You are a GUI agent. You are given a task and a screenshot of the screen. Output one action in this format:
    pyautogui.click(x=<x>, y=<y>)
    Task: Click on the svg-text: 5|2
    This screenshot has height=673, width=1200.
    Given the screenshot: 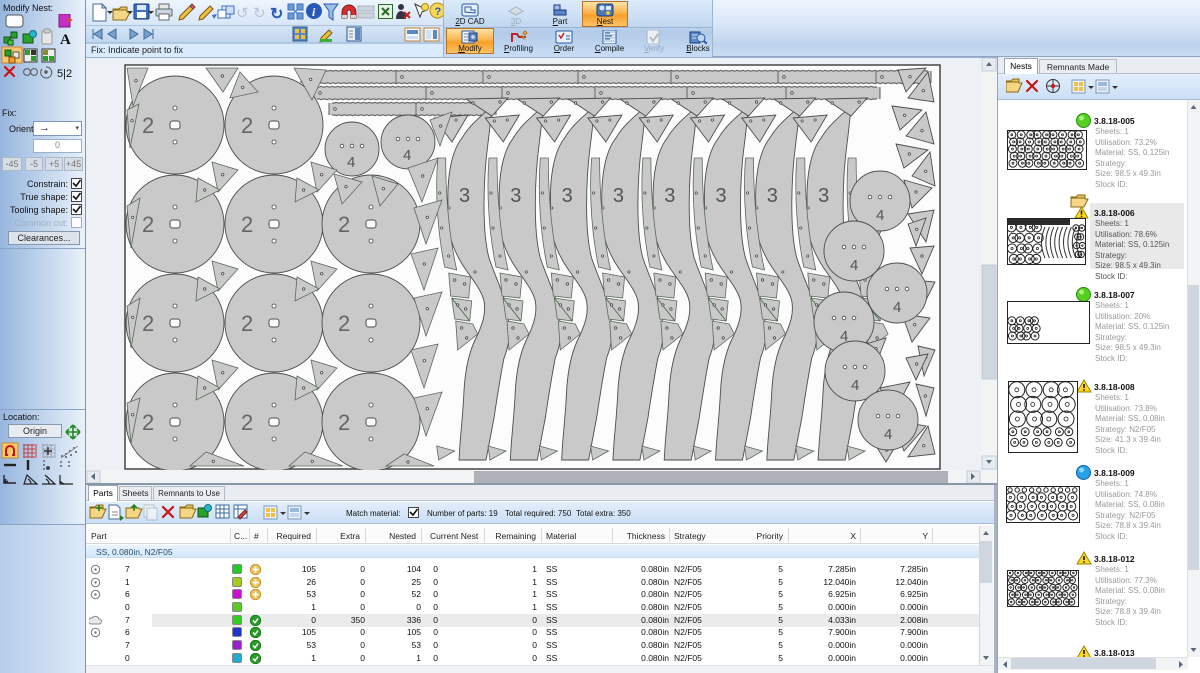 What is the action you would take?
    pyautogui.click(x=64, y=74)
    